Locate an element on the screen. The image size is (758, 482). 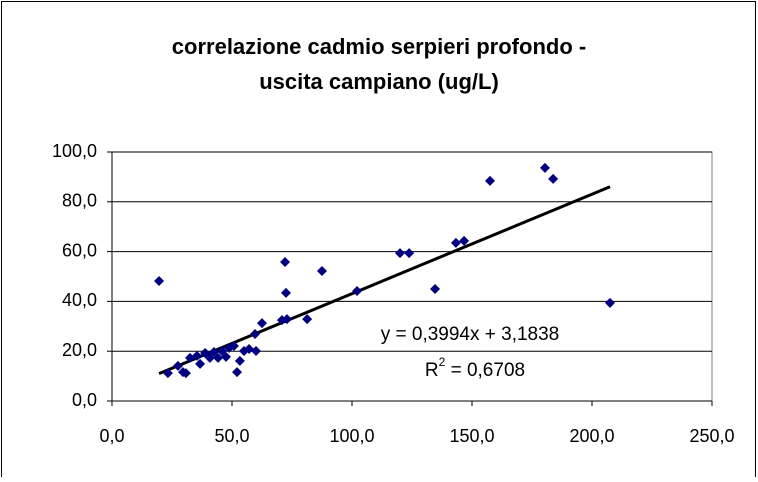
y-tick-label: 80,0 is located at coordinates (79, 201).